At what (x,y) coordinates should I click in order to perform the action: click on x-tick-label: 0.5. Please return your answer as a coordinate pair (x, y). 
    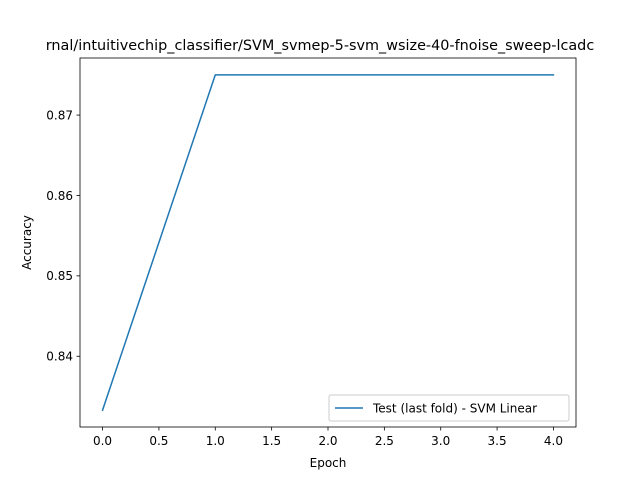
    Looking at the image, I should click on (158, 441).